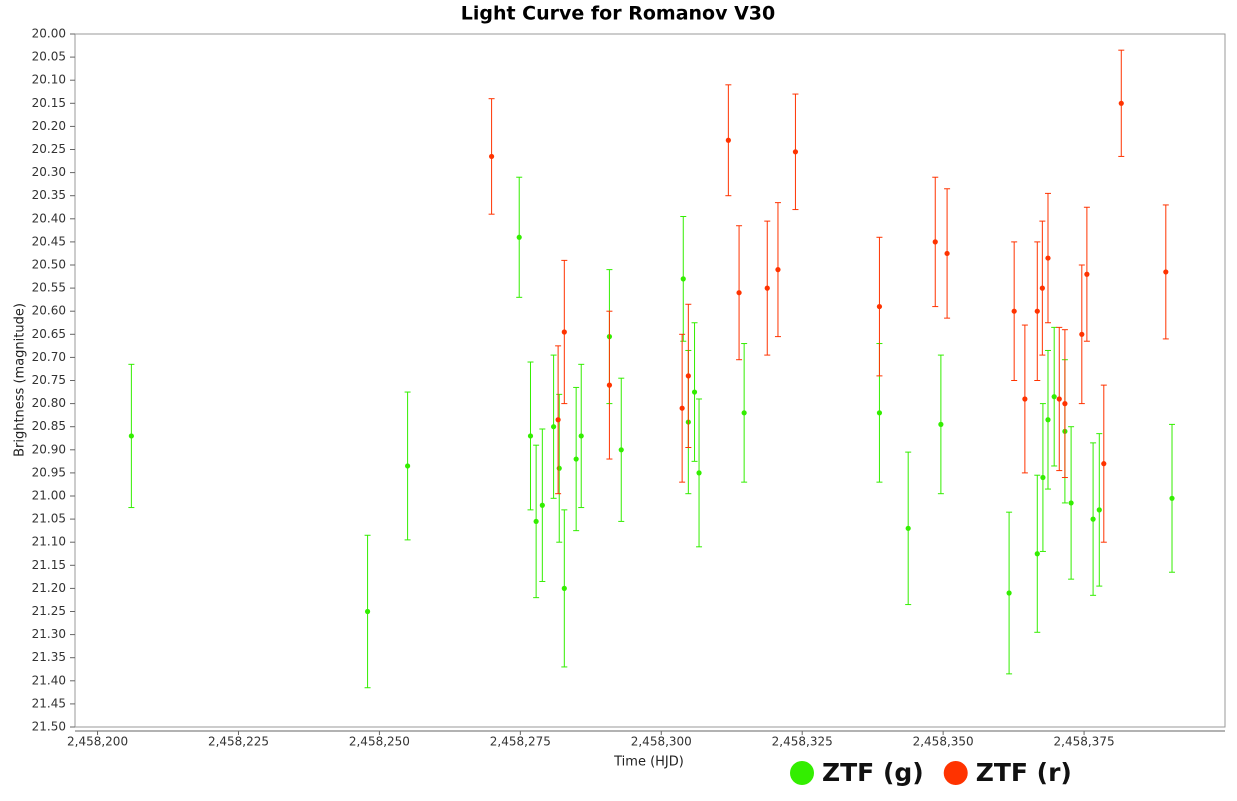  I want to click on y-tick-label: 20.75, so click(49, 380).